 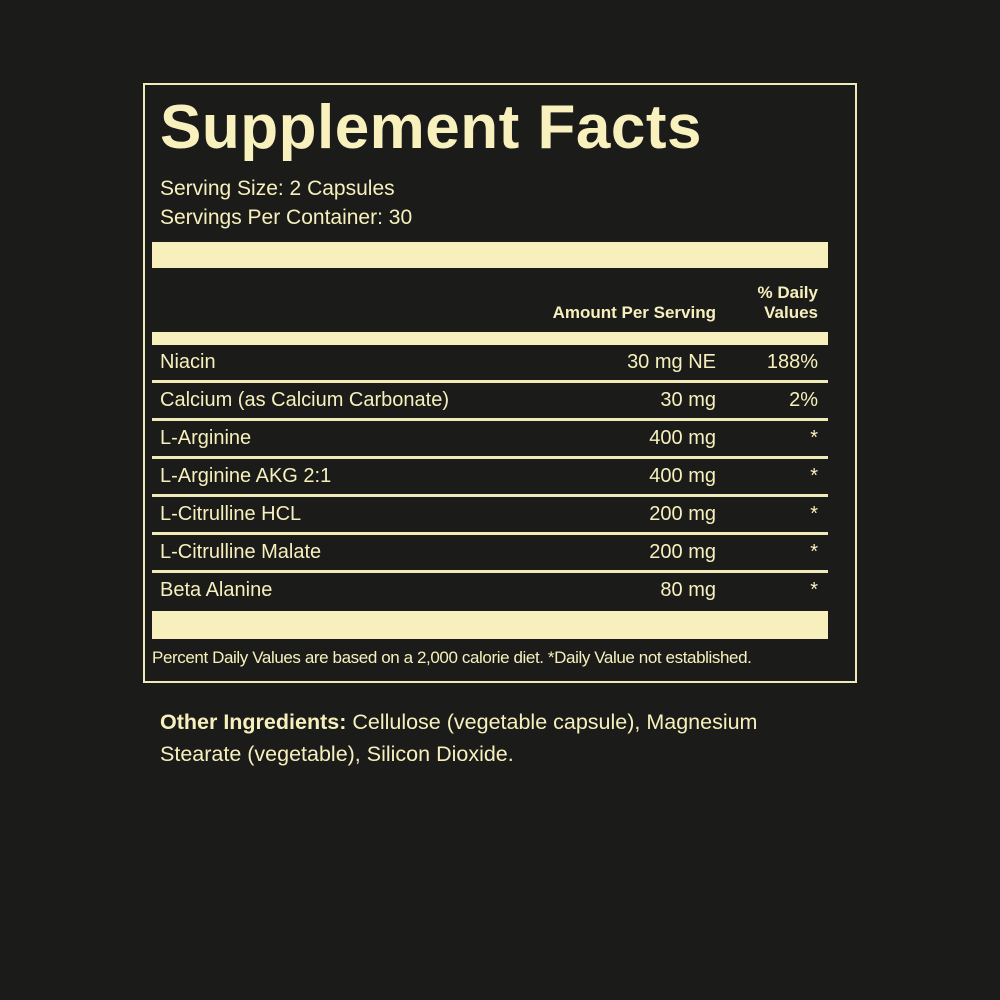 What do you see at coordinates (246, 476) in the screenshot?
I see `ingredient-name: L-Arginine AKG 2:1` at bounding box center [246, 476].